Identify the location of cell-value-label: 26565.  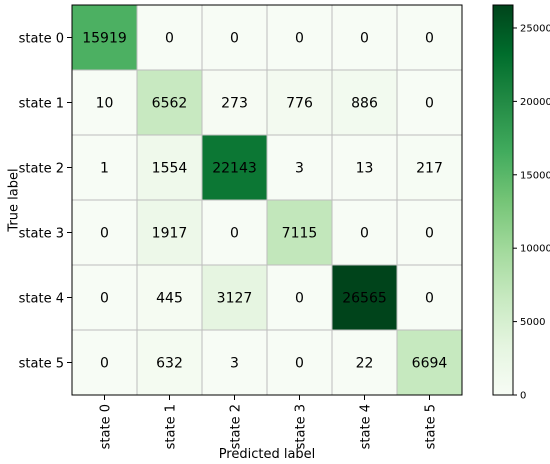
(364, 299).